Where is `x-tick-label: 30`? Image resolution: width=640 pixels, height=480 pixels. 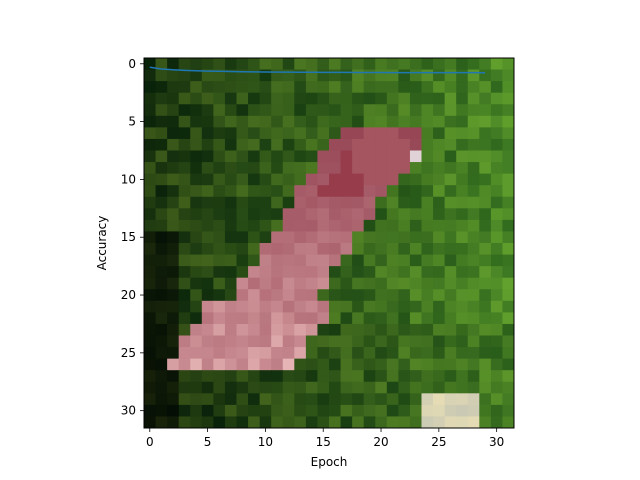 x-tick-label: 30 is located at coordinates (496, 442).